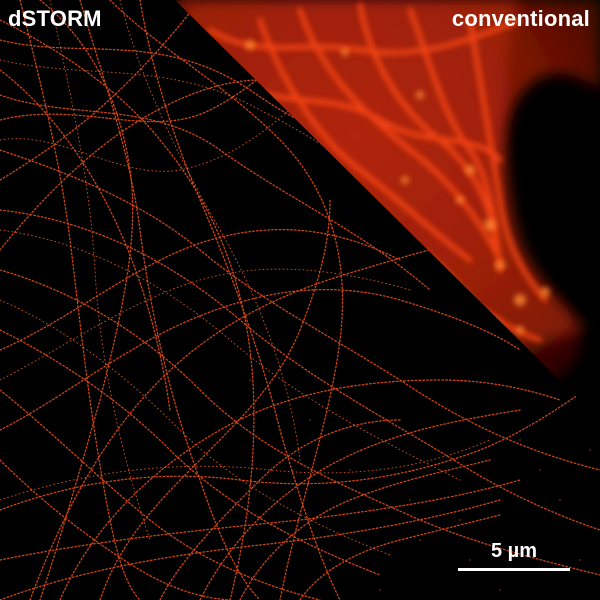 This screenshot has height=600, width=600. I want to click on conventional-label: conventional, so click(520, 18).